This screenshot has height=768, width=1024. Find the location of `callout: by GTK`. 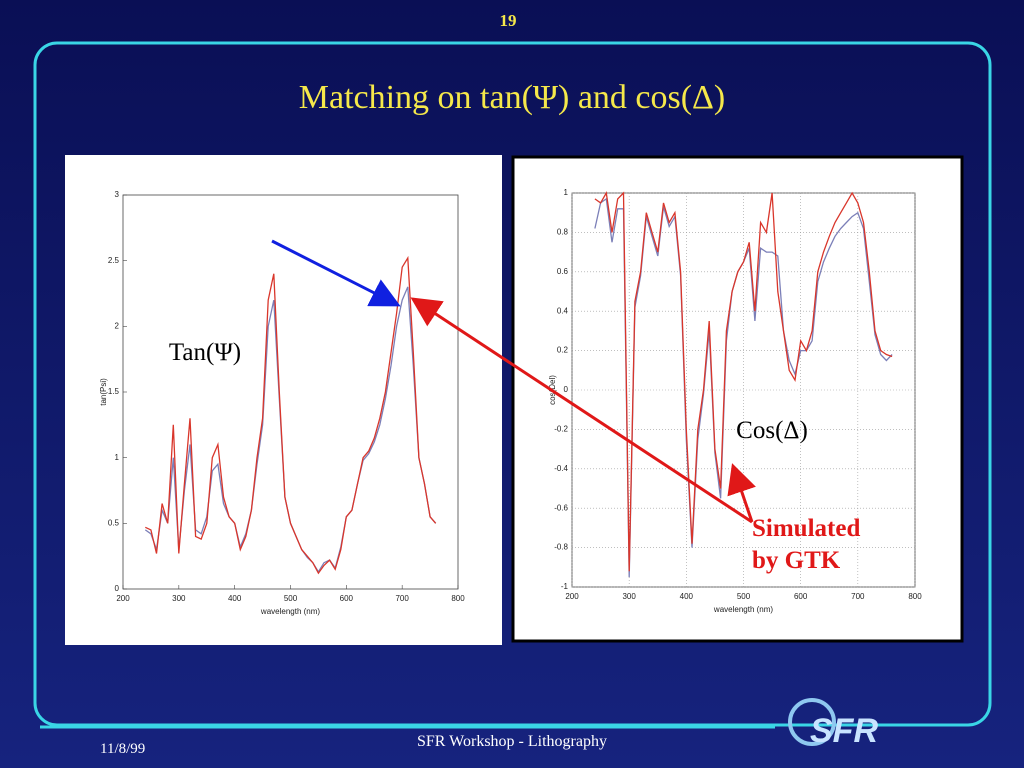

callout: by GTK is located at coordinates (796, 560).